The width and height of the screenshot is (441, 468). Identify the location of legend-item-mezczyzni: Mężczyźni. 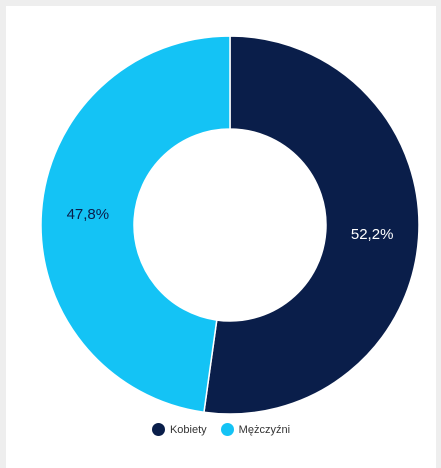
(255, 429).